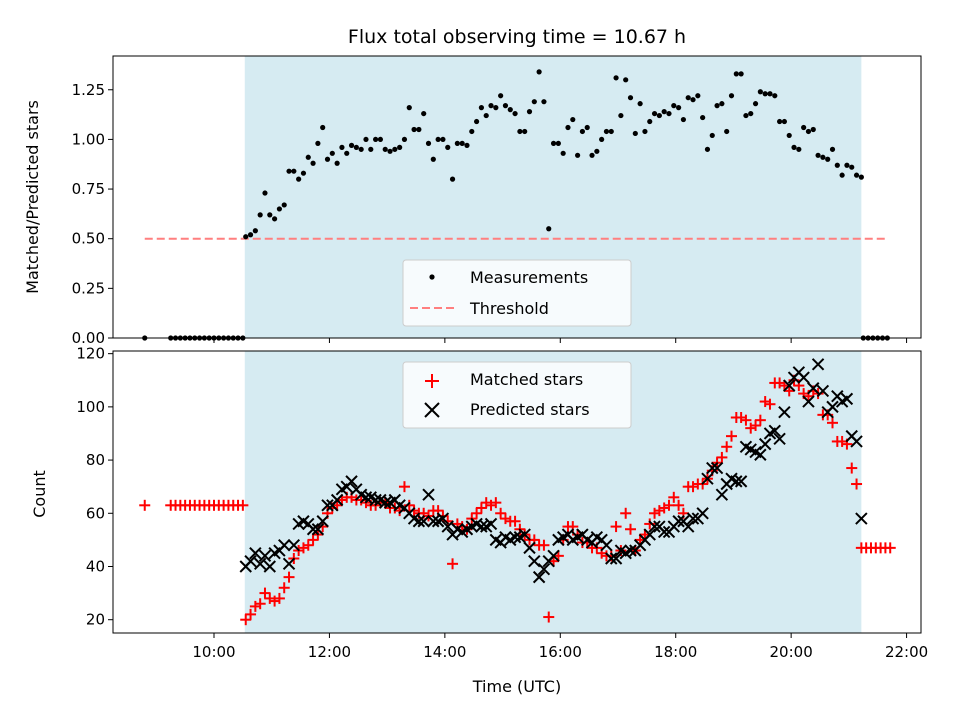 Image resolution: width=960 pixels, height=720 pixels. I want to click on top-y-ticks: 0.00 0.25 0.50 0.75 1.00 1.25, so click(92, 214).